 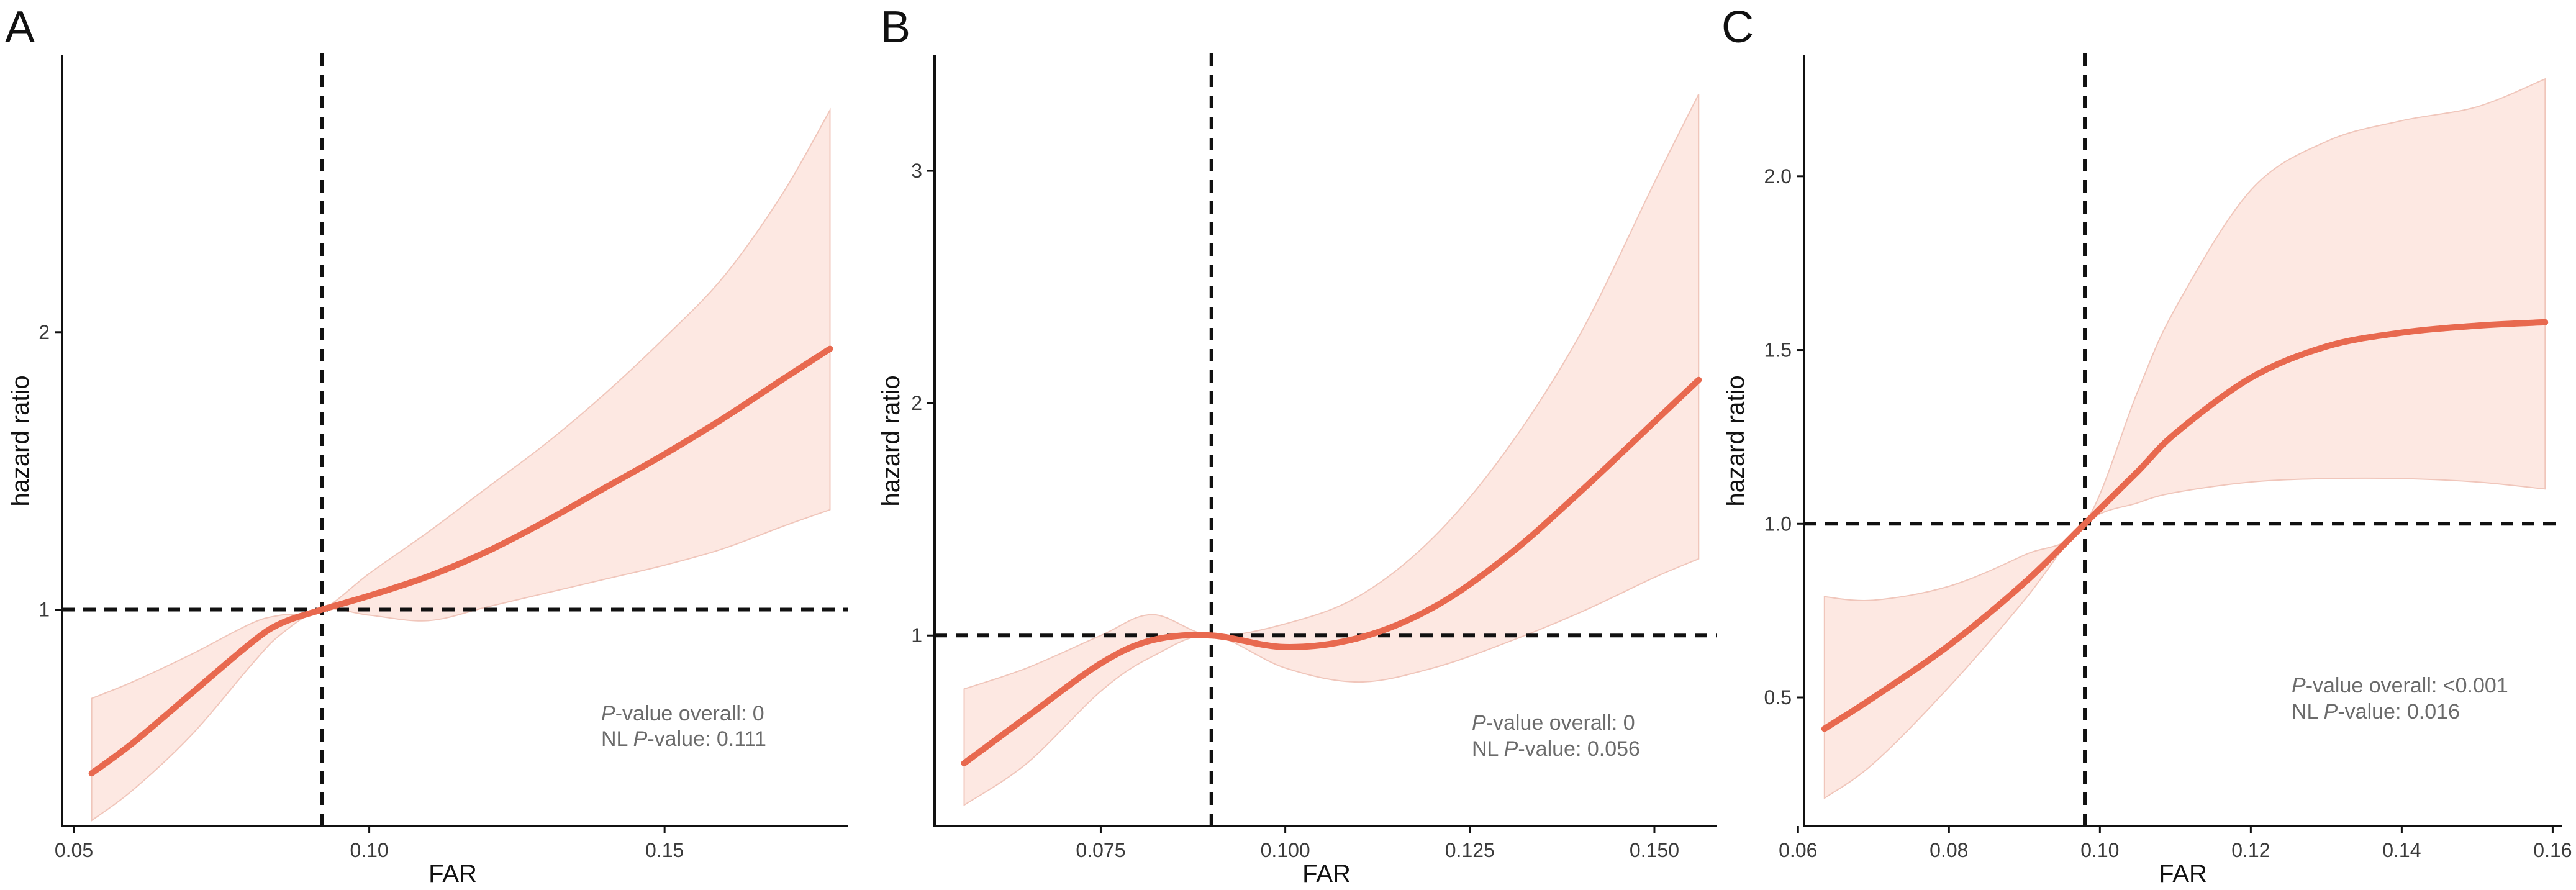 I want to click on x-tick-label: 0.14, so click(x=2401, y=850).